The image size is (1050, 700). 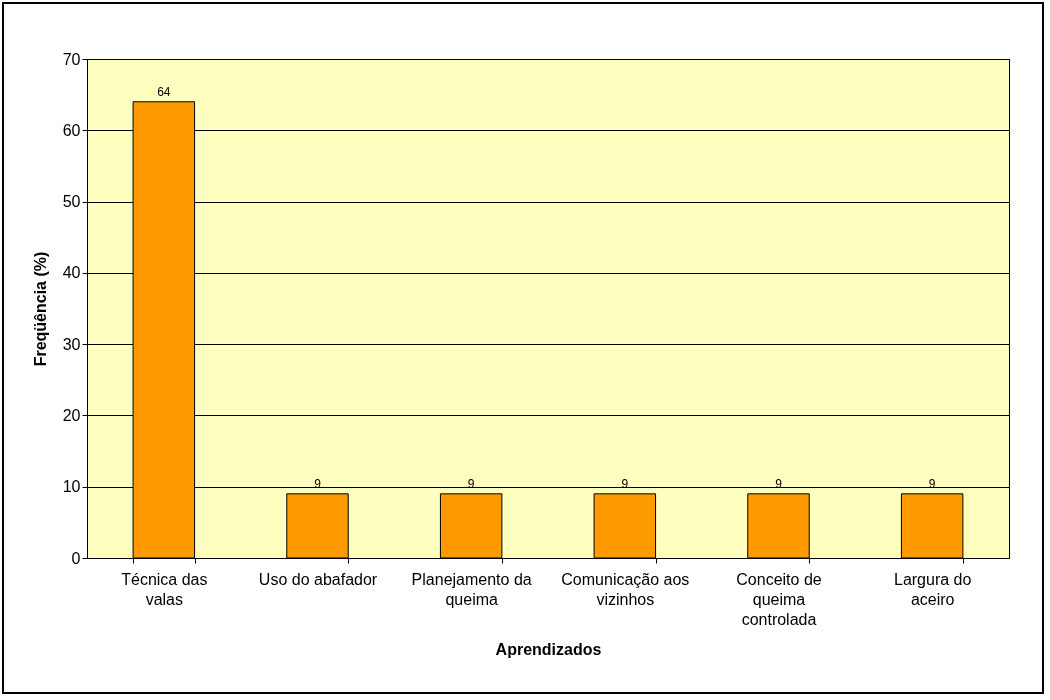 I want to click on x-tick-label: Uso do abafador, so click(x=318, y=579).